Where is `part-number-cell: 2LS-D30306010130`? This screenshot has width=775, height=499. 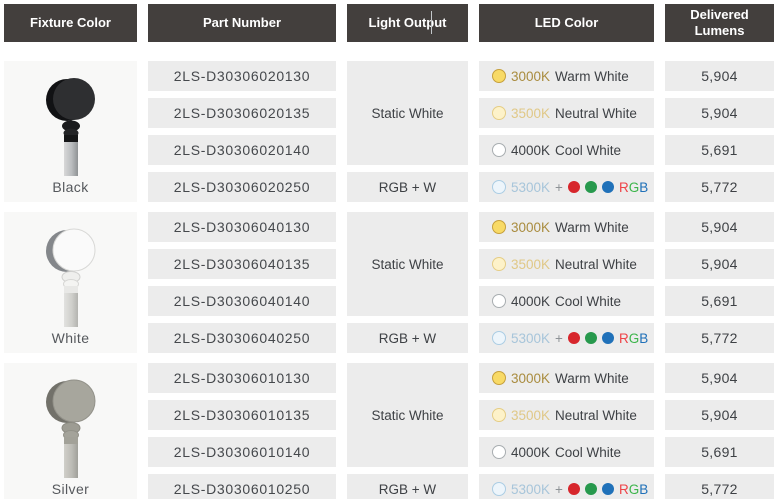 part-number-cell: 2LS-D30306010130 is located at coordinates (242, 378).